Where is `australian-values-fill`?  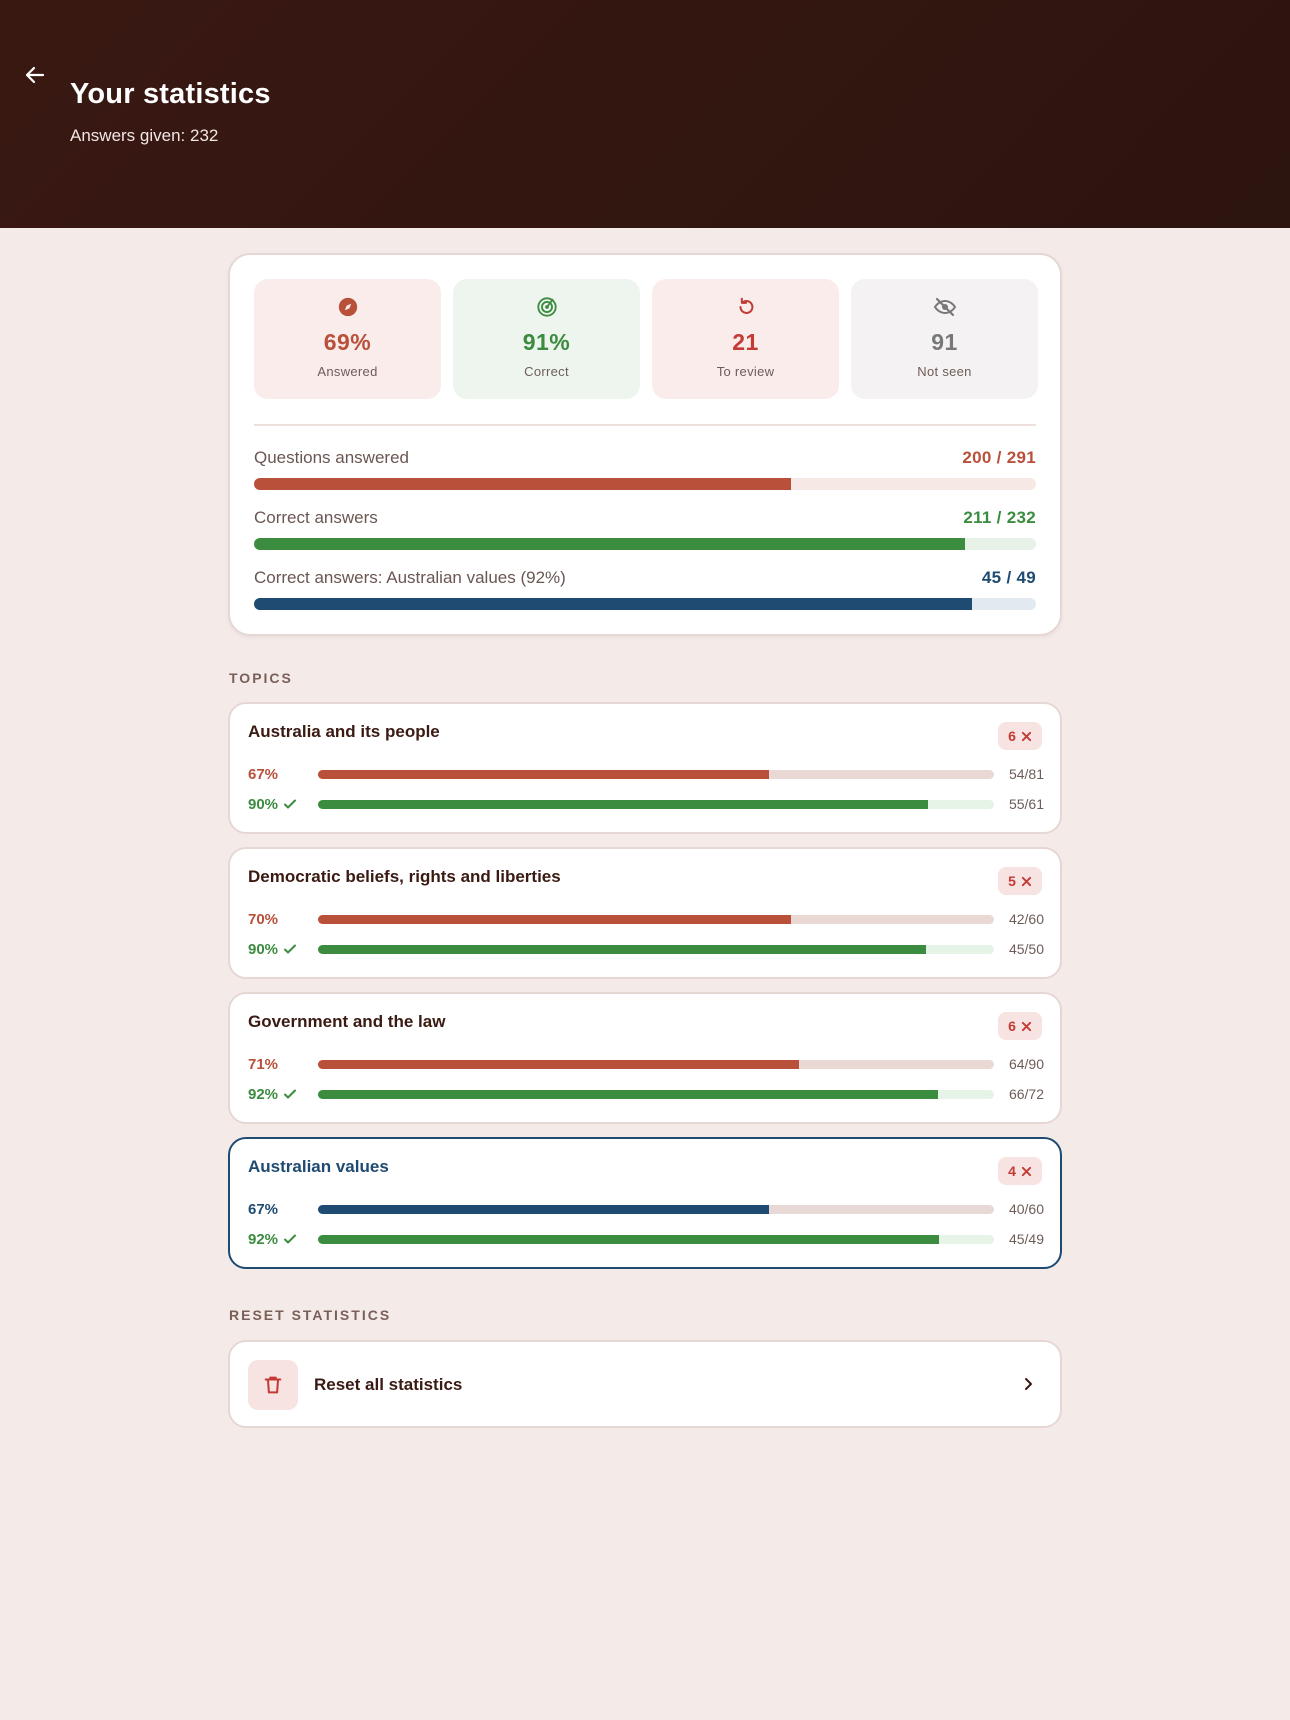 australian-values-fill is located at coordinates (613, 604).